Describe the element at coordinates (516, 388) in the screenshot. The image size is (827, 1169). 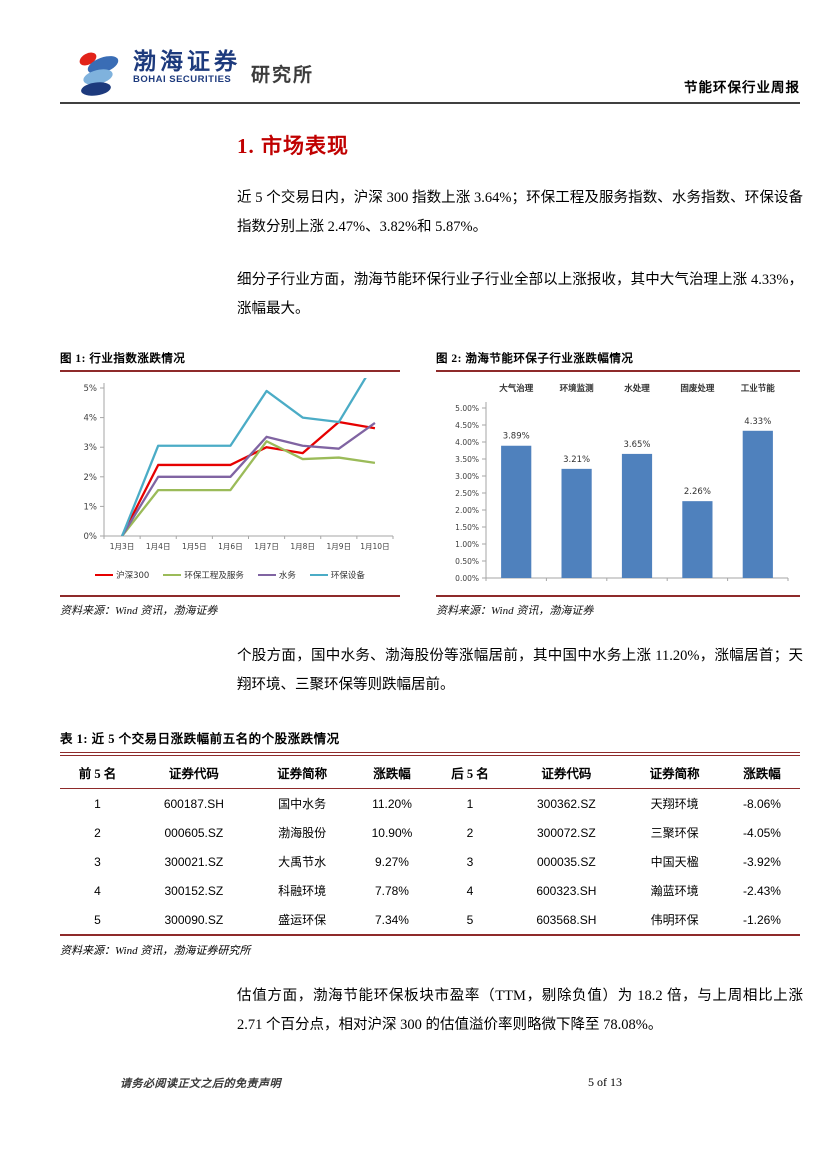
I see `svg-text: 大气治理` at that location.